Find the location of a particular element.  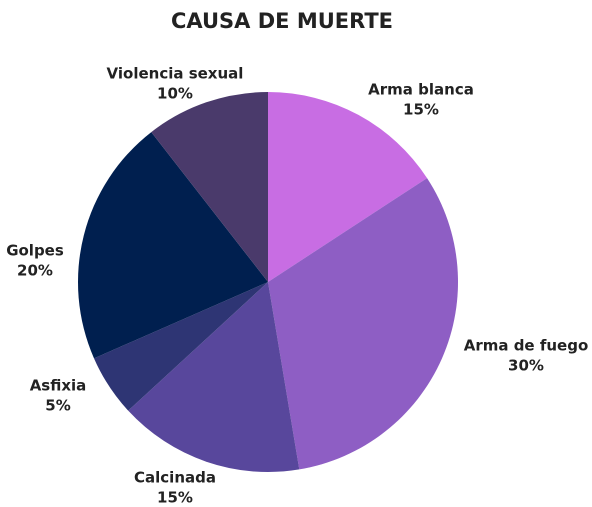

slice-value: 10% is located at coordinates (175, 94).